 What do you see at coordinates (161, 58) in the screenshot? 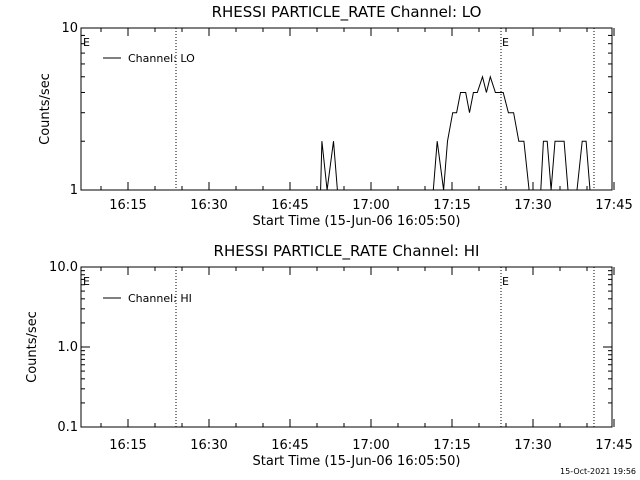
I see `legend-entry: Channel: LO` at bounding box center [161, 58].